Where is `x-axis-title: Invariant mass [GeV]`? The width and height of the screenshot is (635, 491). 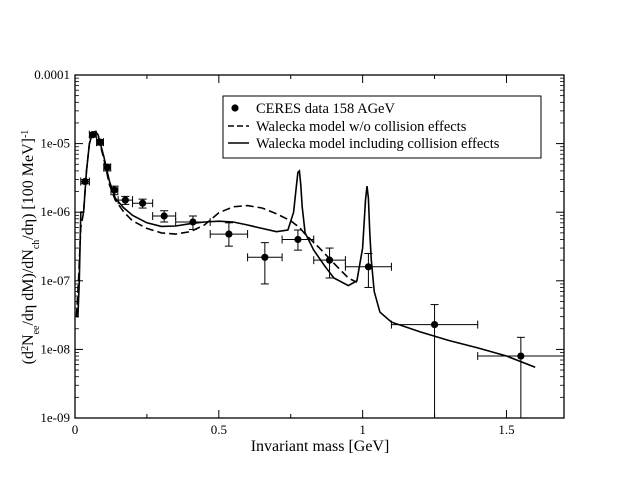
x-axis-title: Invariant mass [GeV] is located at coordinates (320, 446).